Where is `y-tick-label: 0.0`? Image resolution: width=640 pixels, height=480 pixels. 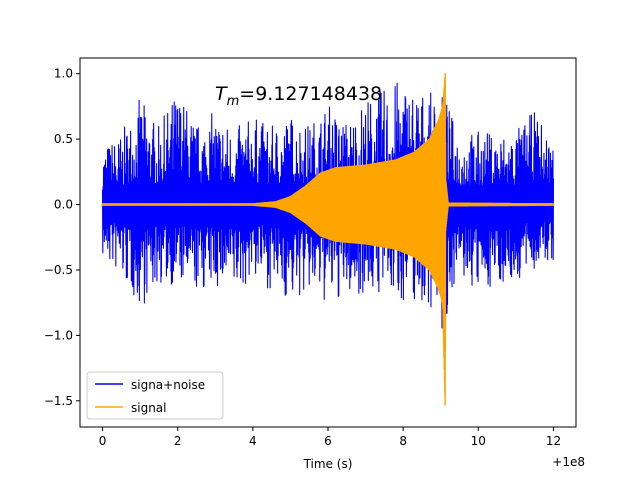 y-tick-label: 0.0 is located at coordinates (63, 205).